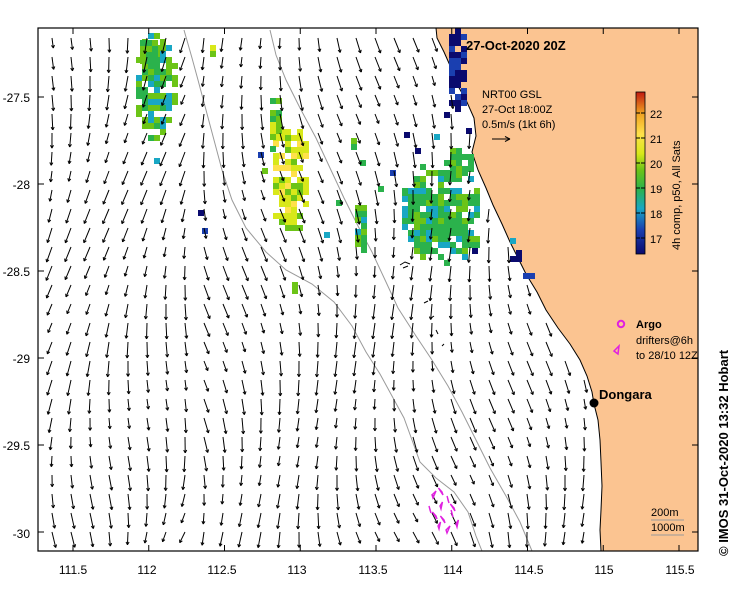 The image size is (739, 592). Describe the element at coordinates (146, 570) in the screenshot. I see `lon-tick-label: 112` at that location.